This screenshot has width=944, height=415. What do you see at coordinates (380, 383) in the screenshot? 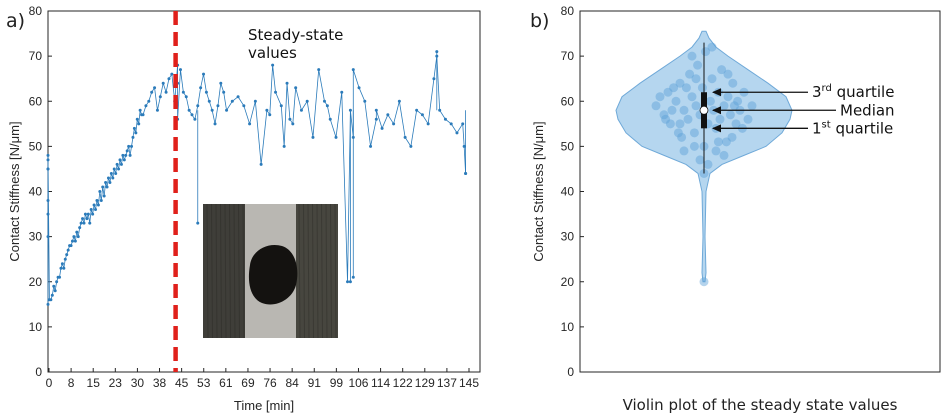
I see `x-tick-label-a: 114` at bounding box center [380, 383].